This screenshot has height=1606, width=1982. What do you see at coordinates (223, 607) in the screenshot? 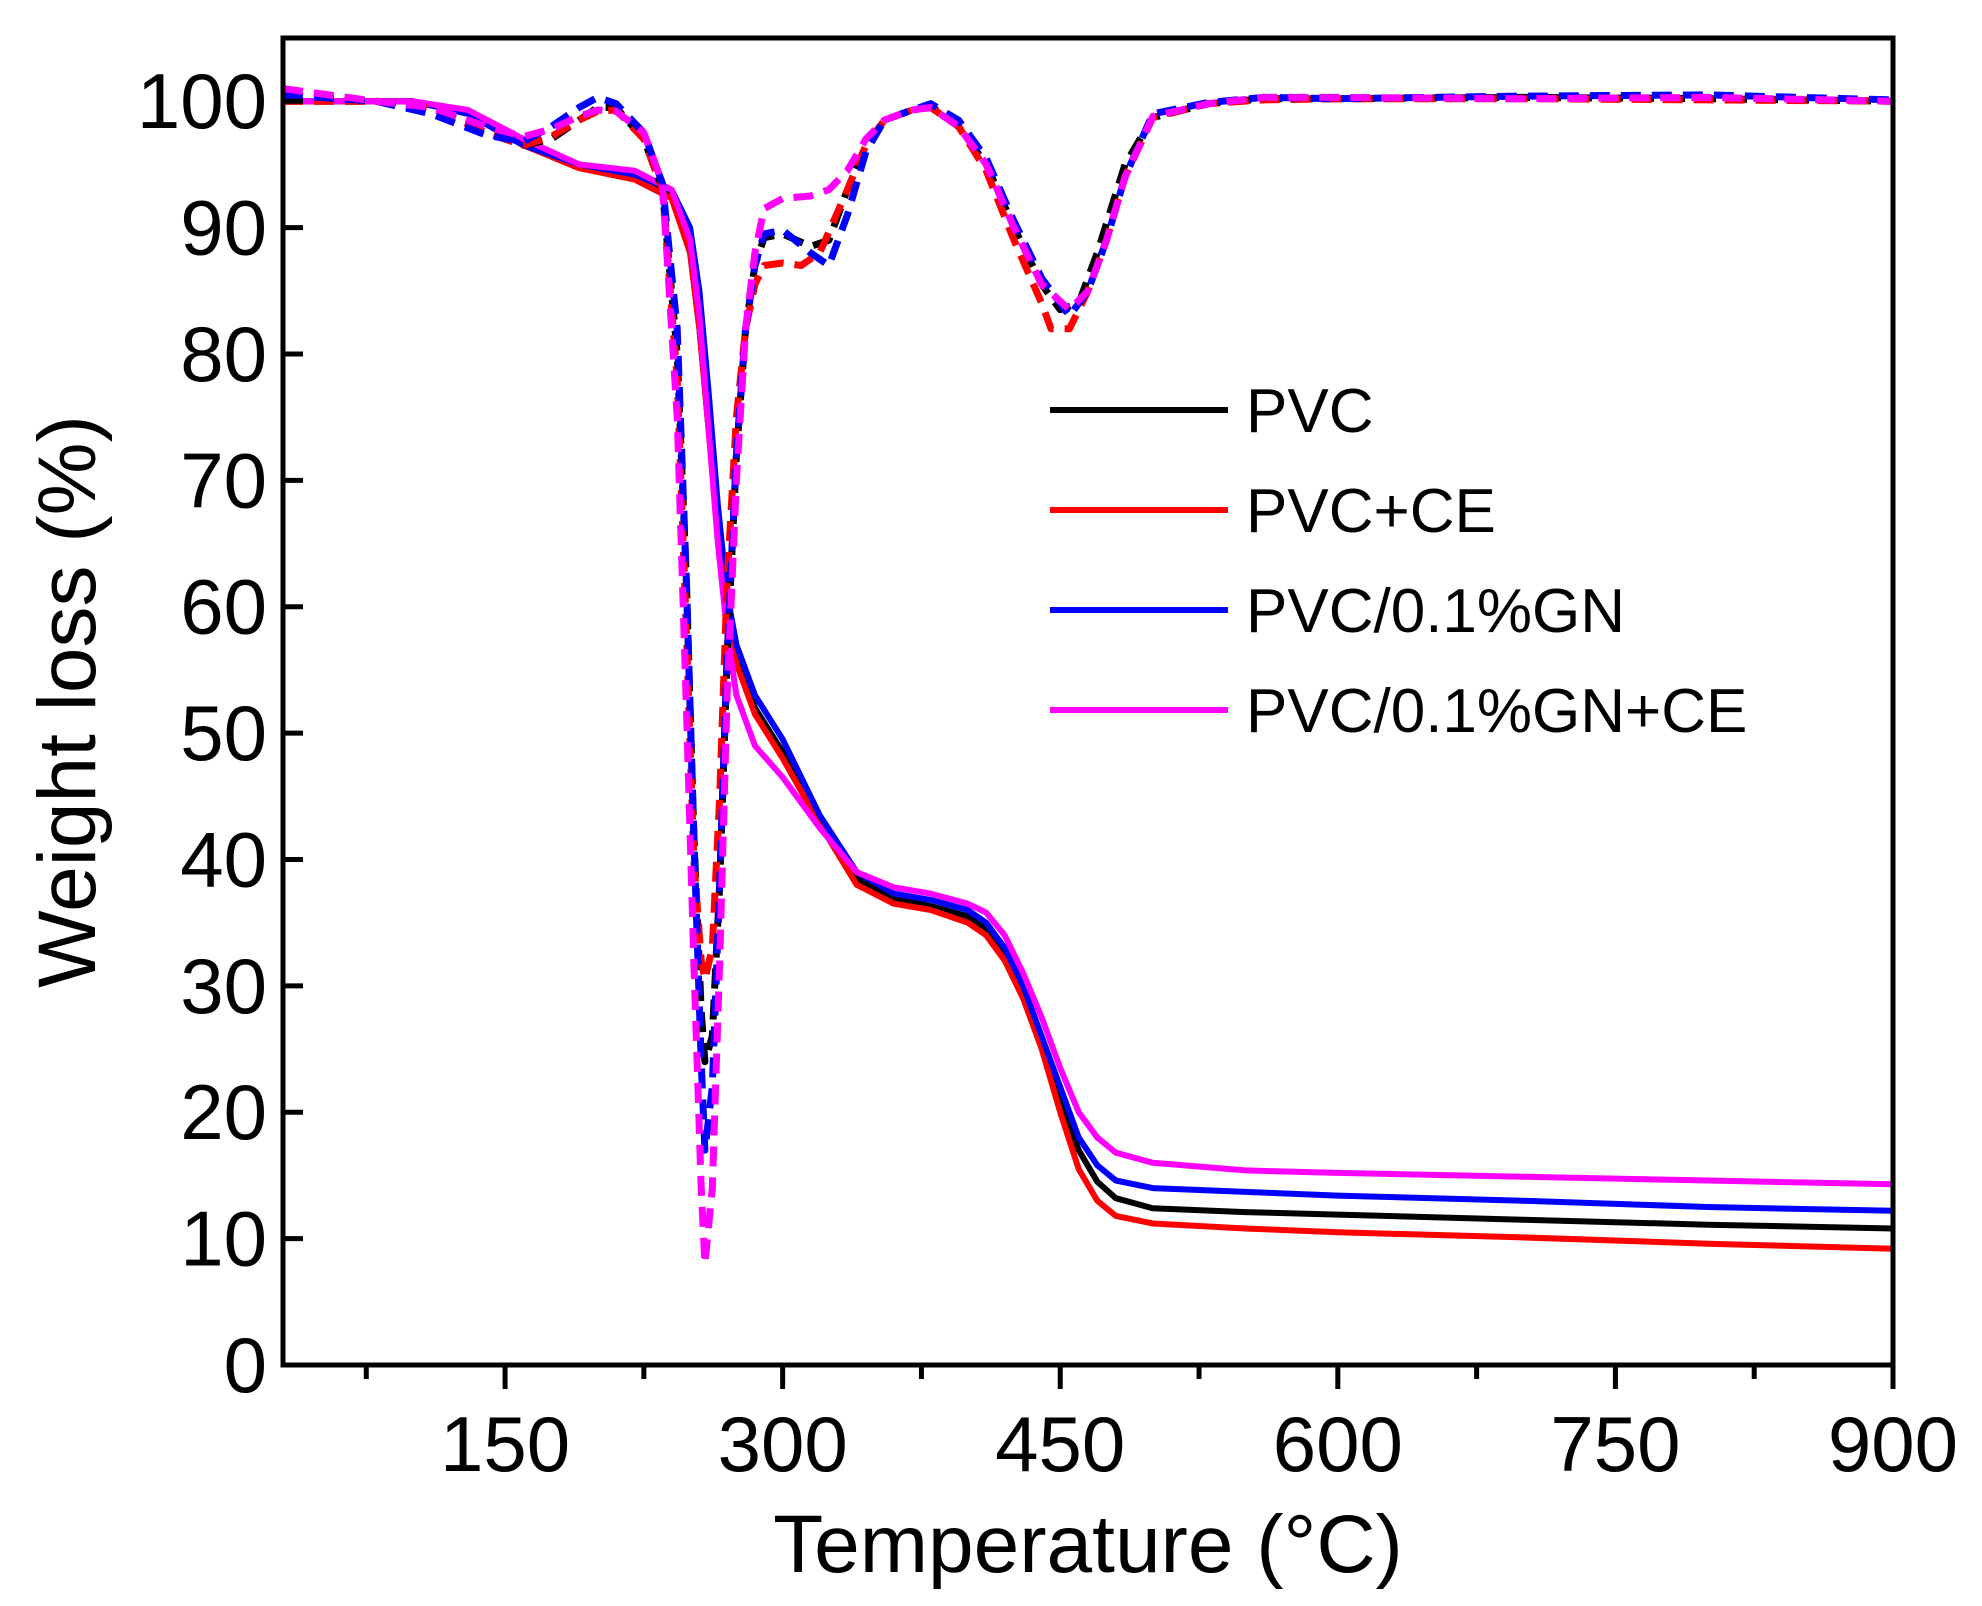
I see `y-tick-label-60: 60` at bounding box center [223, 607].